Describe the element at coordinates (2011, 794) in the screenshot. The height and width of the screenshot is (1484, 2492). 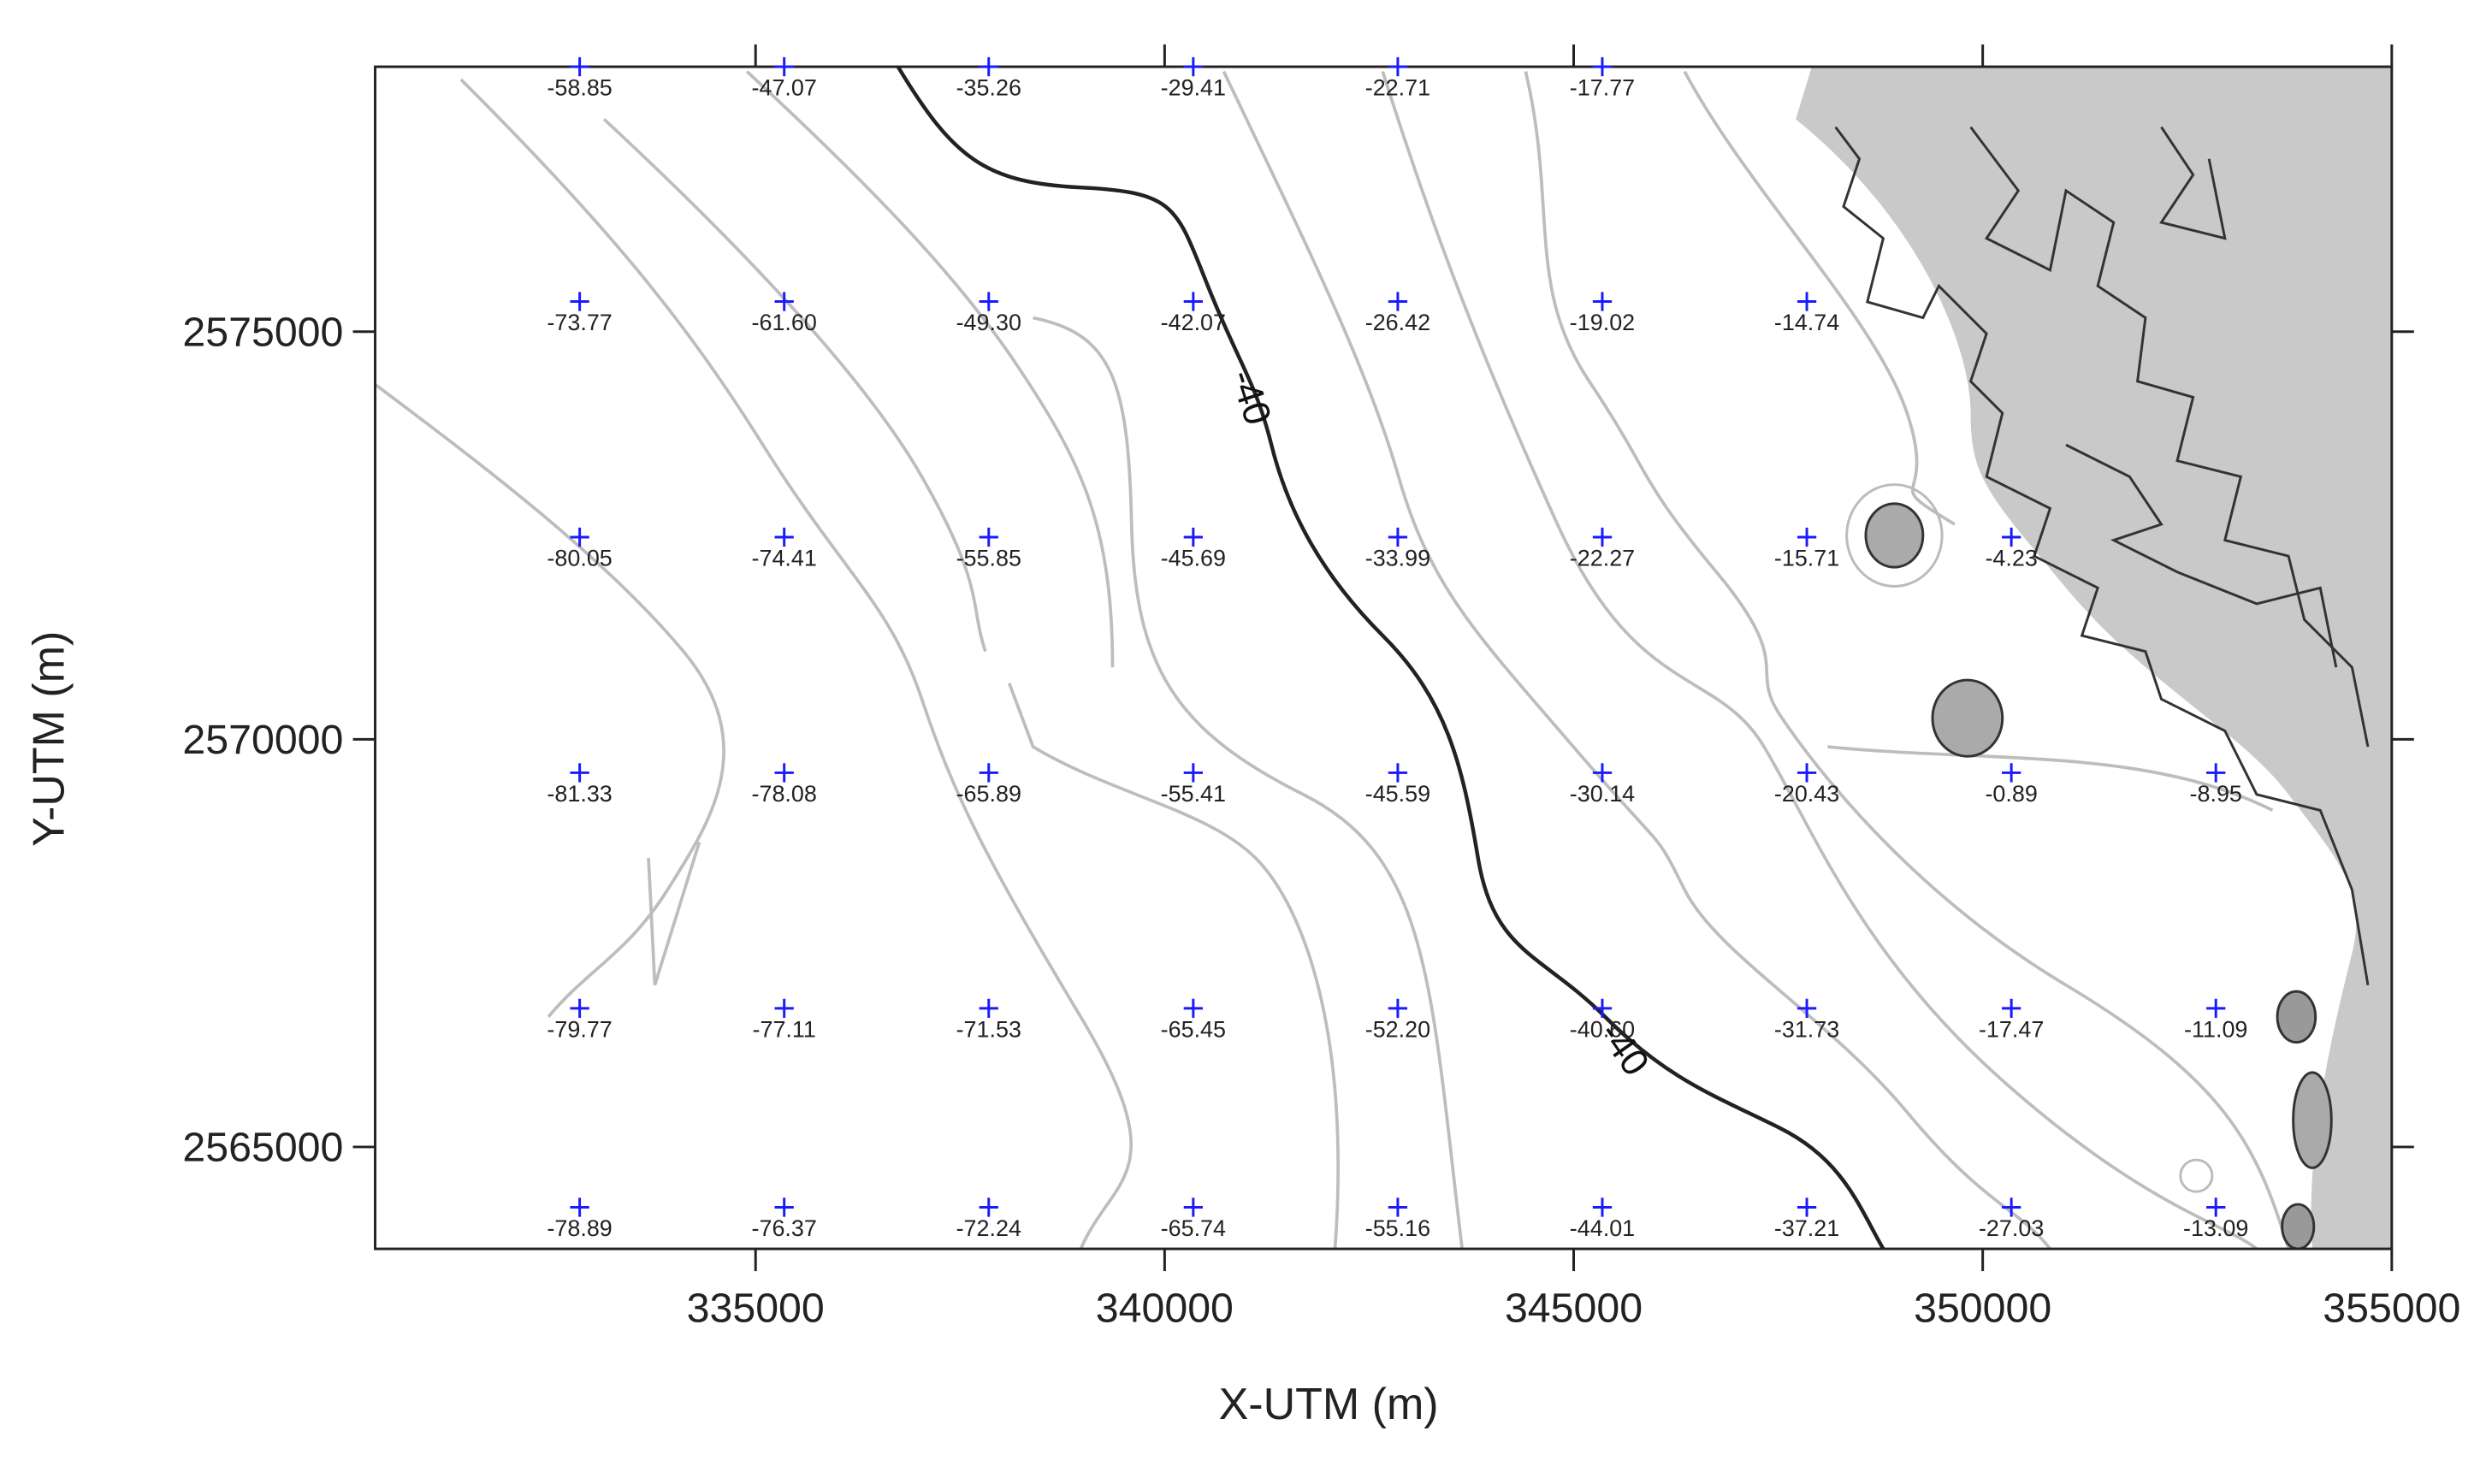
I see `depth-label: -0.89` at that location.